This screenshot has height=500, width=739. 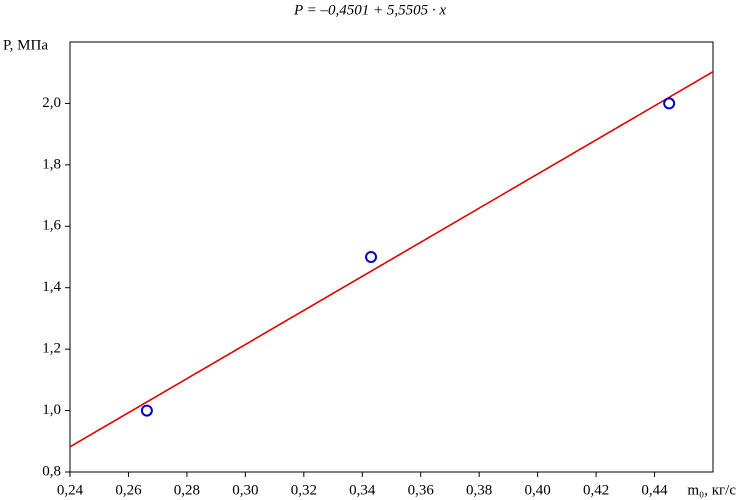 I want to click on y-tick-label: 1,0, so click(x=51, y=410).